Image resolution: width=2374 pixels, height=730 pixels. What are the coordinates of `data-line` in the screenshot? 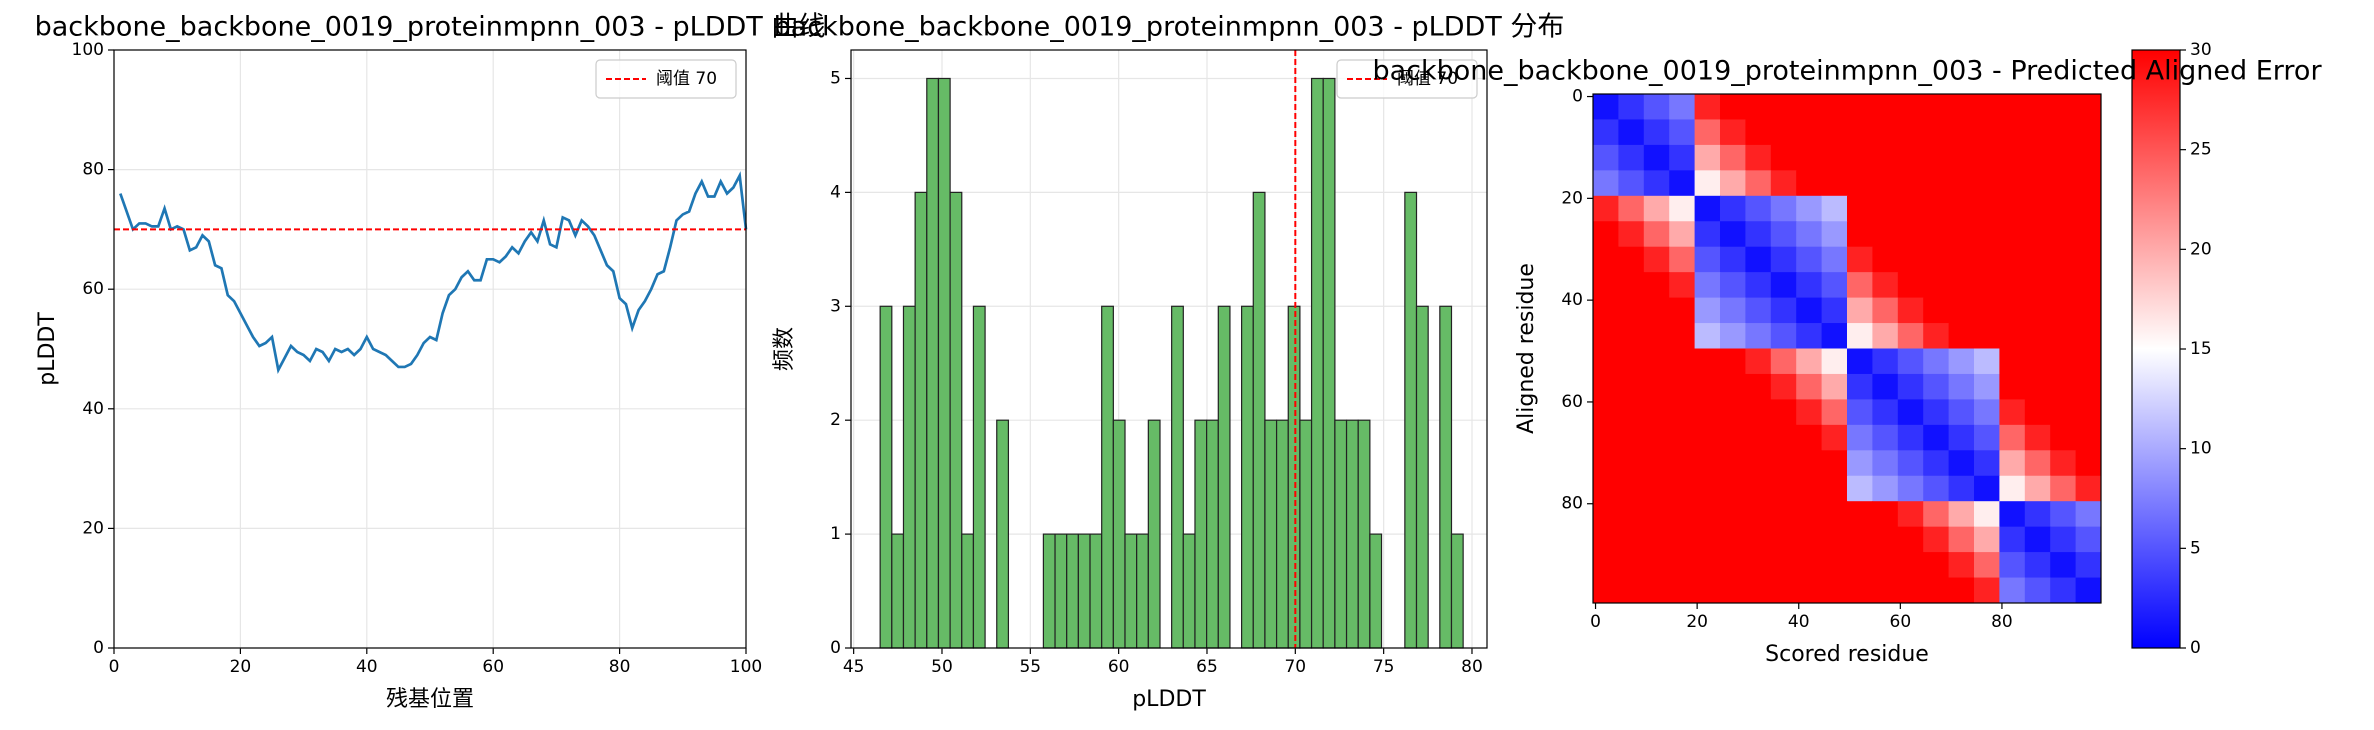 It's located at (433, 272).